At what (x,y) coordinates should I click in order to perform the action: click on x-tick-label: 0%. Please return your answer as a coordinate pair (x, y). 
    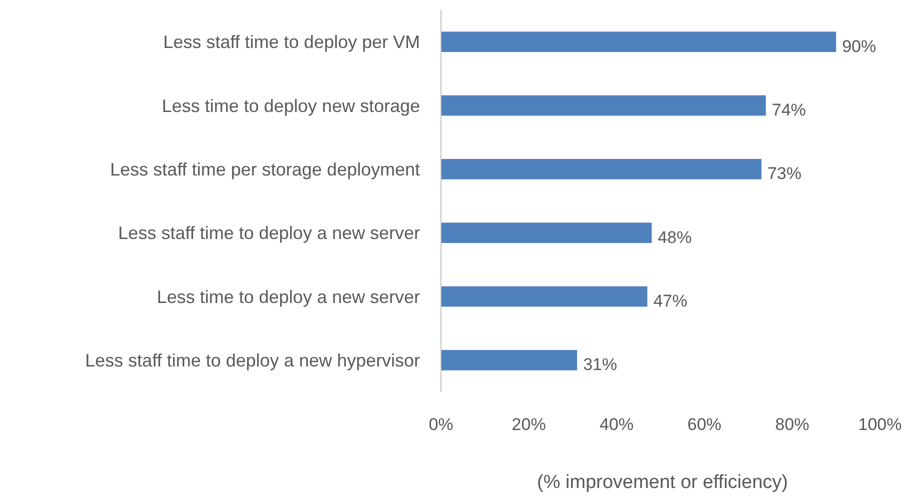
    Looking at the image, I should click on (441, 424).